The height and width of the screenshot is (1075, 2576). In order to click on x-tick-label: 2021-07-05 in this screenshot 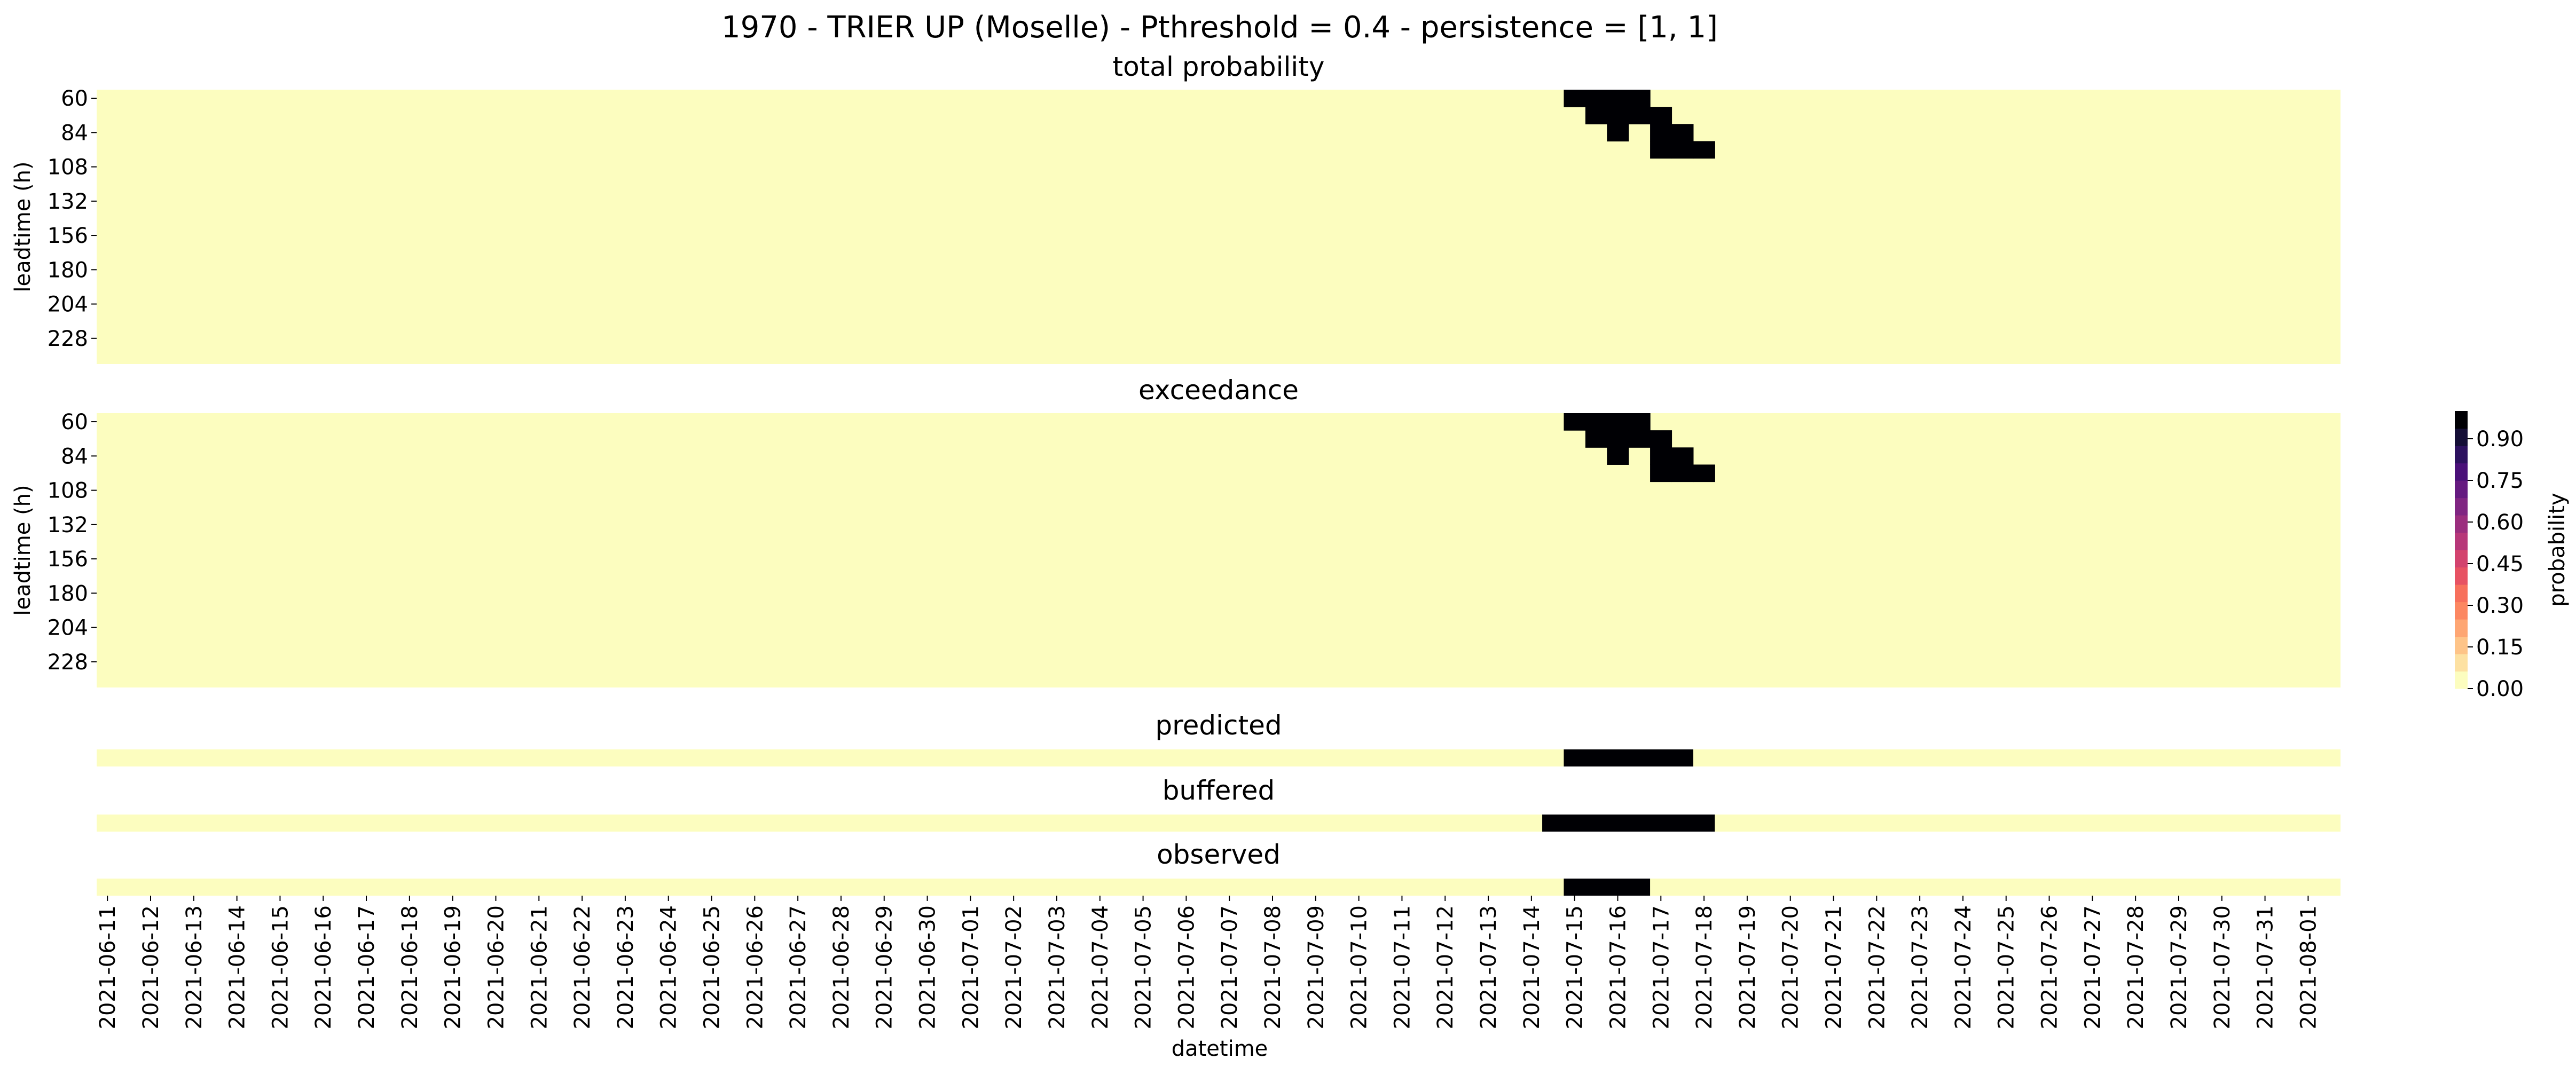, I will do `click(1144, 967)`.